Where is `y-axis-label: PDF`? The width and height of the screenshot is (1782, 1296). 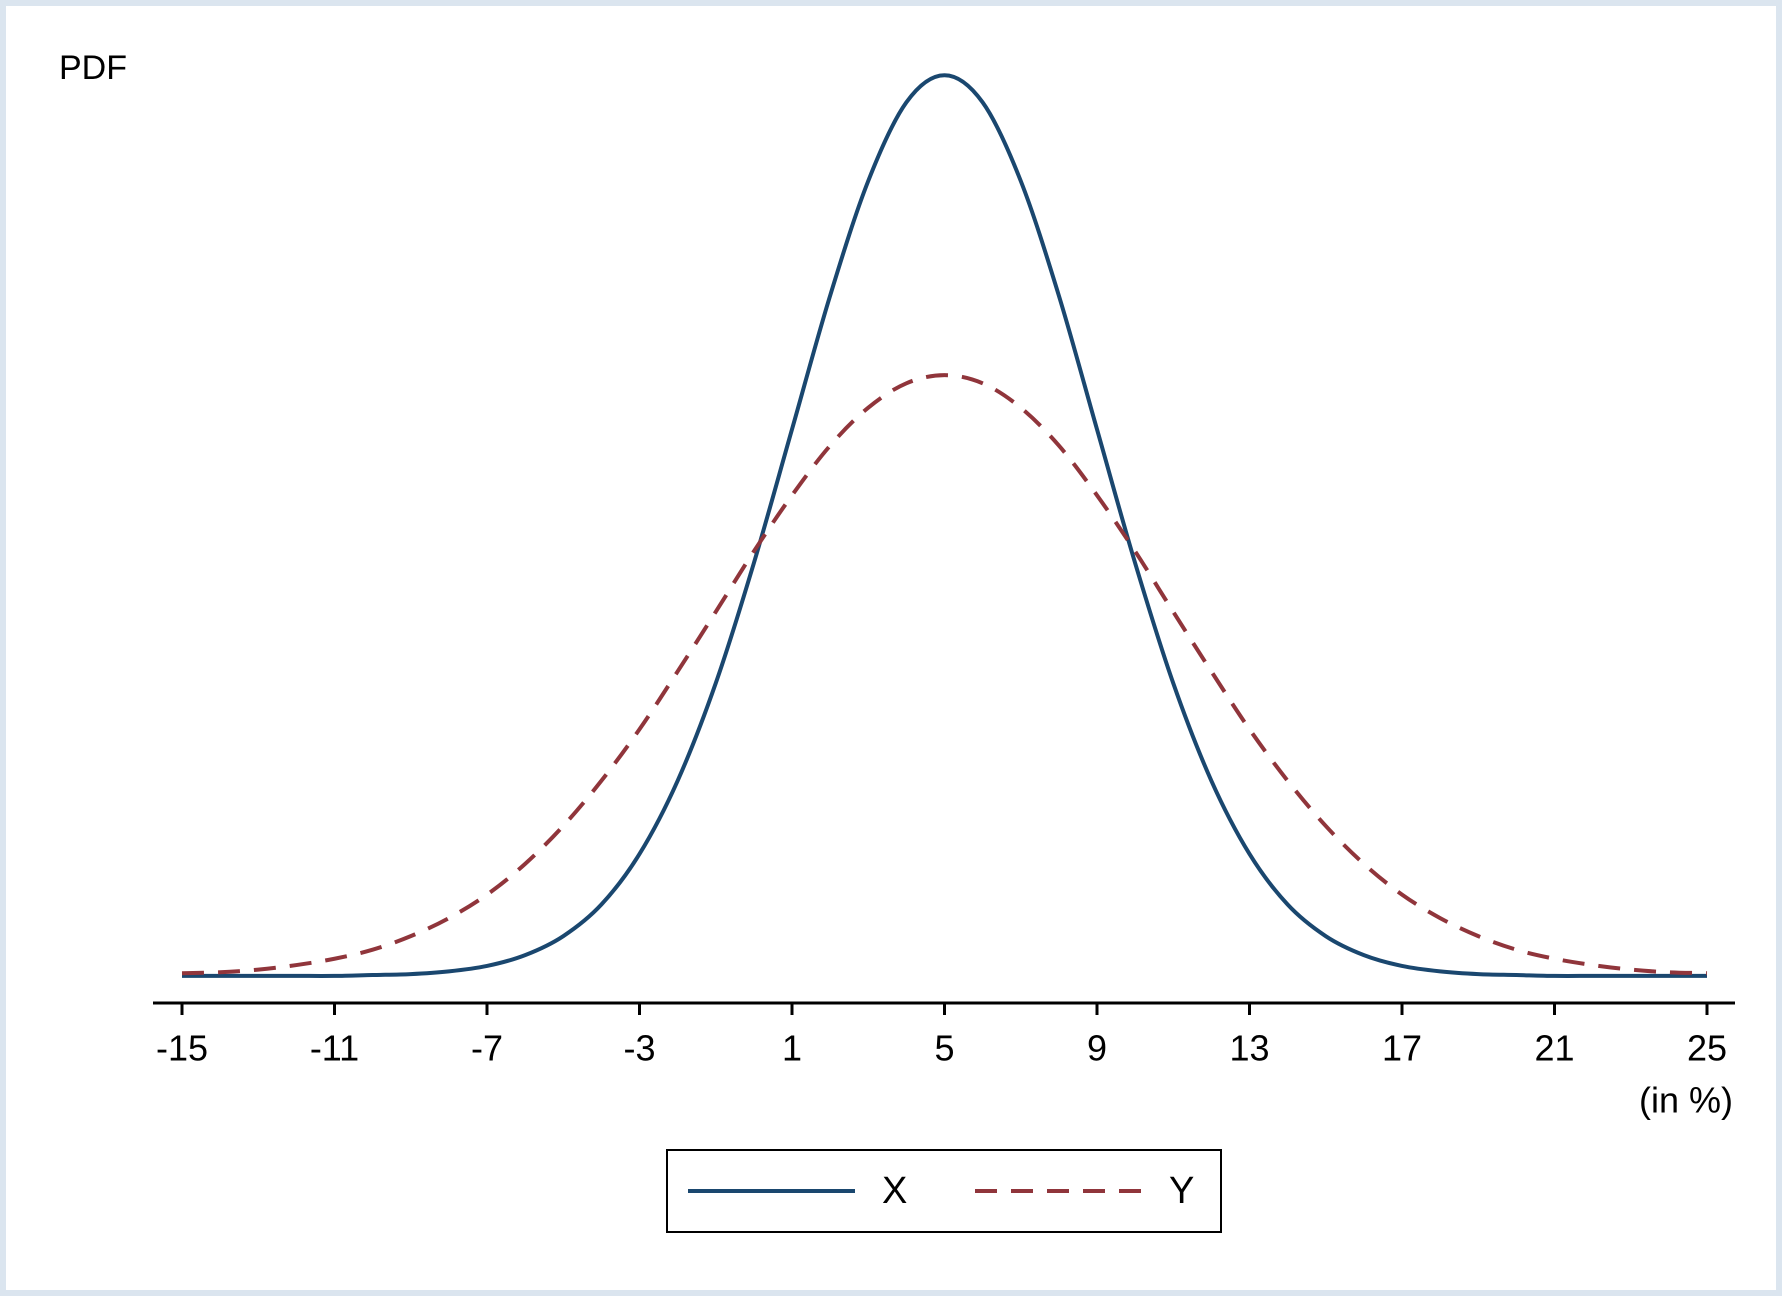
y-axis-label: PDF is located at coordinates (93, 68).